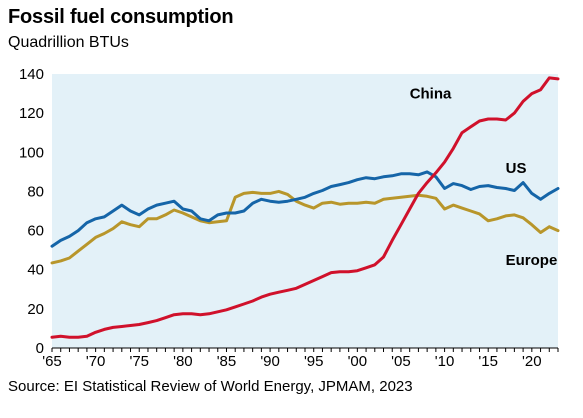 The width and height of the screenshot is (583, 418). Describe the element at coordinates (96, 361) in the screenshot. I see `x-tick-label: '70` at that location.